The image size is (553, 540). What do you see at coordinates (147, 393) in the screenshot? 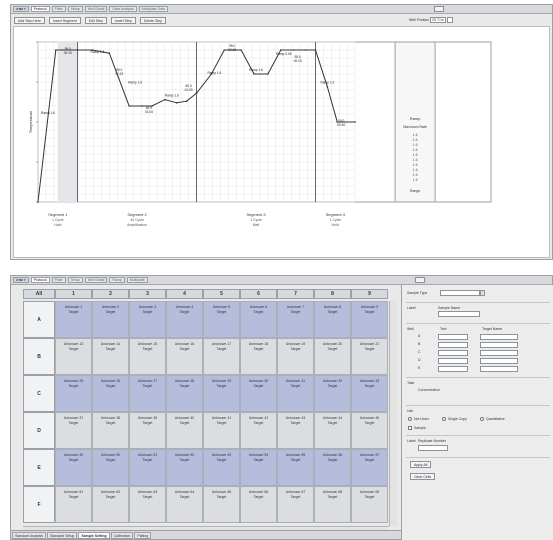
I see `plate-well: Unknown 27 Target` at bounding box center [147, 393].